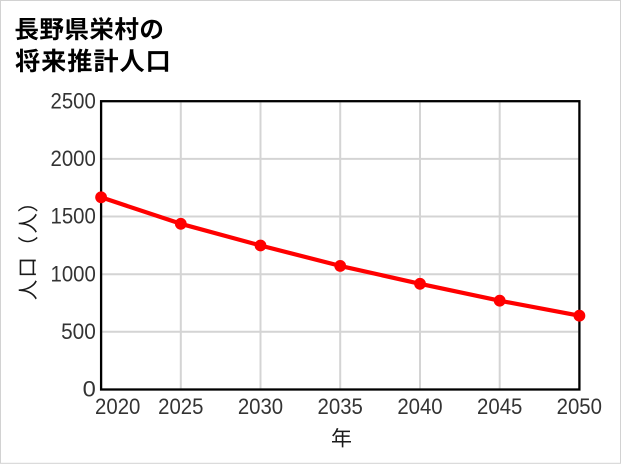  Describe the element at coordinates (499, 406) in the screenshot. I see `svg-text: 2045` at that location.